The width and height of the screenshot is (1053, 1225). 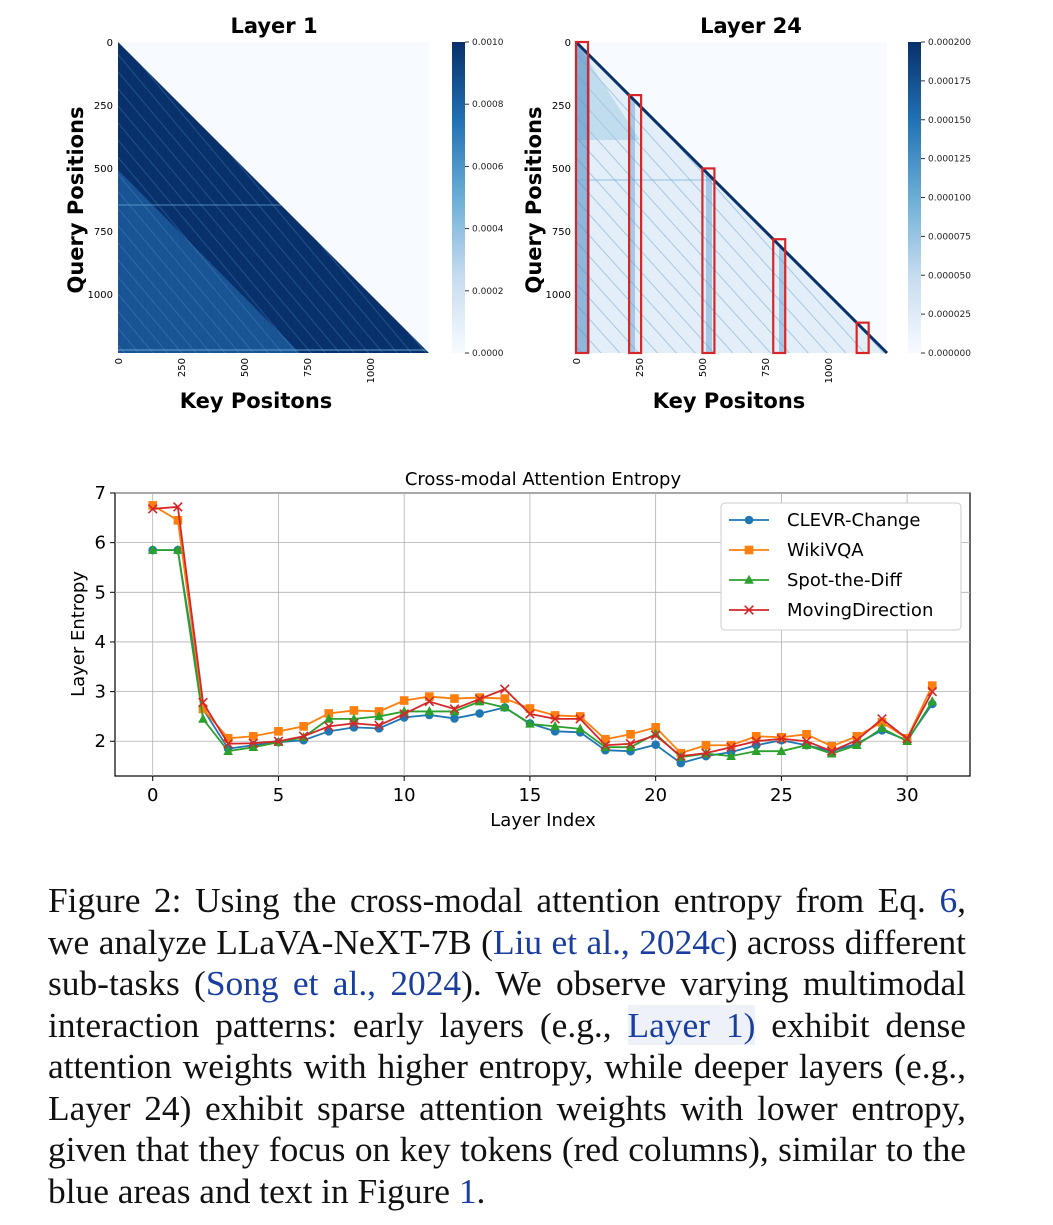 I want to click on heatmap-2-yticks: 0 250 500 750 1000, so click(x=558, y=169).